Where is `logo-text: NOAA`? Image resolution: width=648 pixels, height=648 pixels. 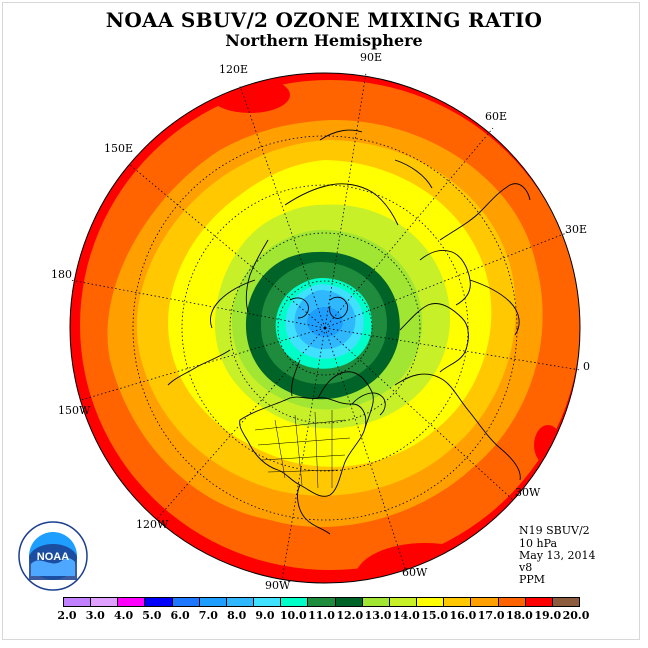 logo-text: NOAA is located at coordinates (53, 557).